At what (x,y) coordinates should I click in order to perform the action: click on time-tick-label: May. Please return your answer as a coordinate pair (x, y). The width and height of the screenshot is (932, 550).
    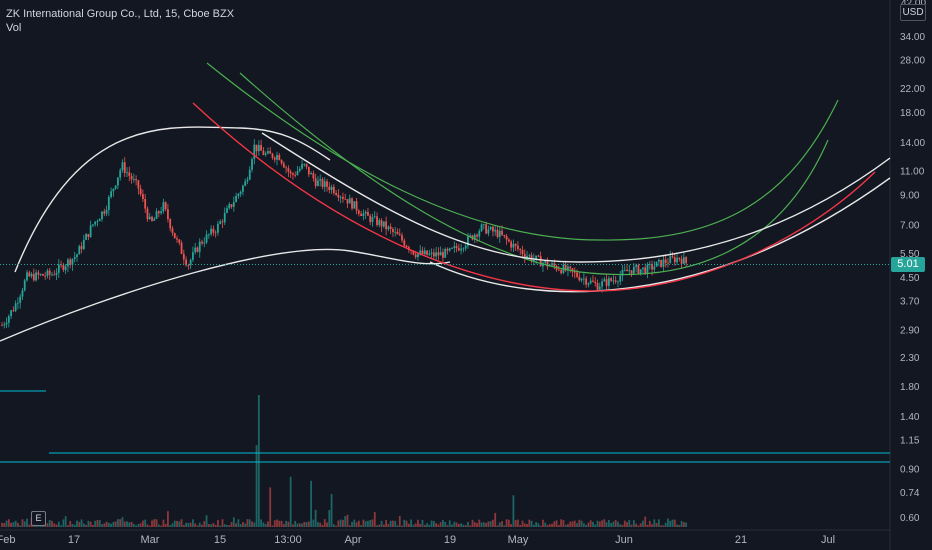
    Looking at the image, I should click on (518, 540).